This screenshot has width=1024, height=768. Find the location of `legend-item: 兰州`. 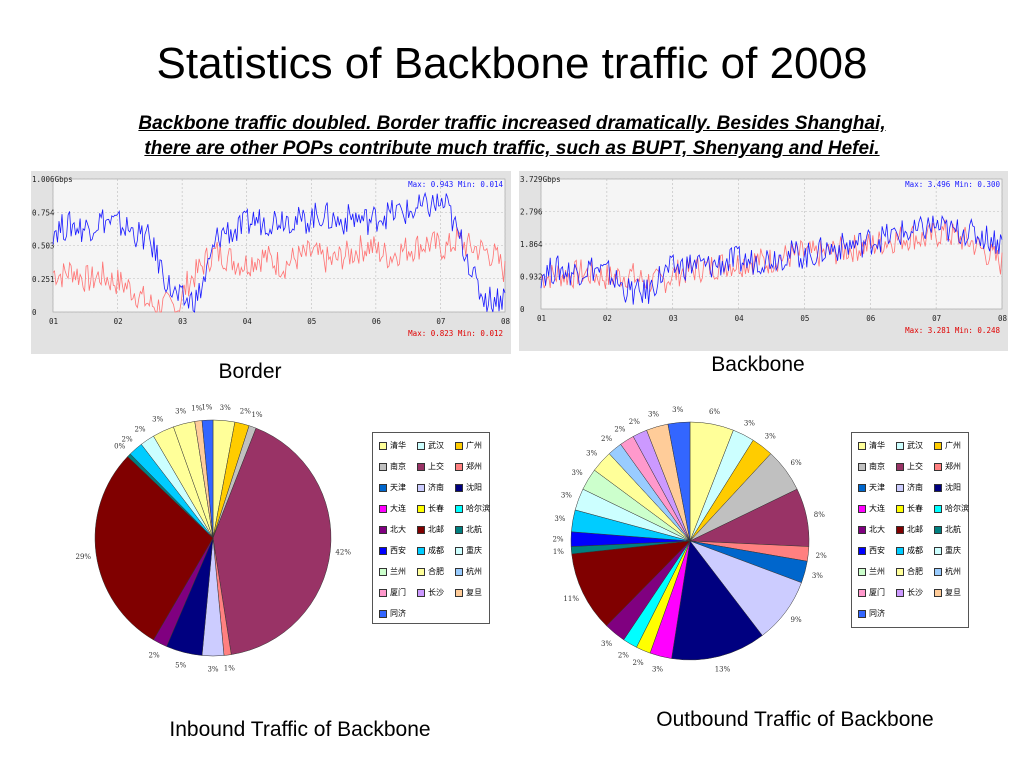

legend-item: 兰州 is located at coordinates (398, 571).